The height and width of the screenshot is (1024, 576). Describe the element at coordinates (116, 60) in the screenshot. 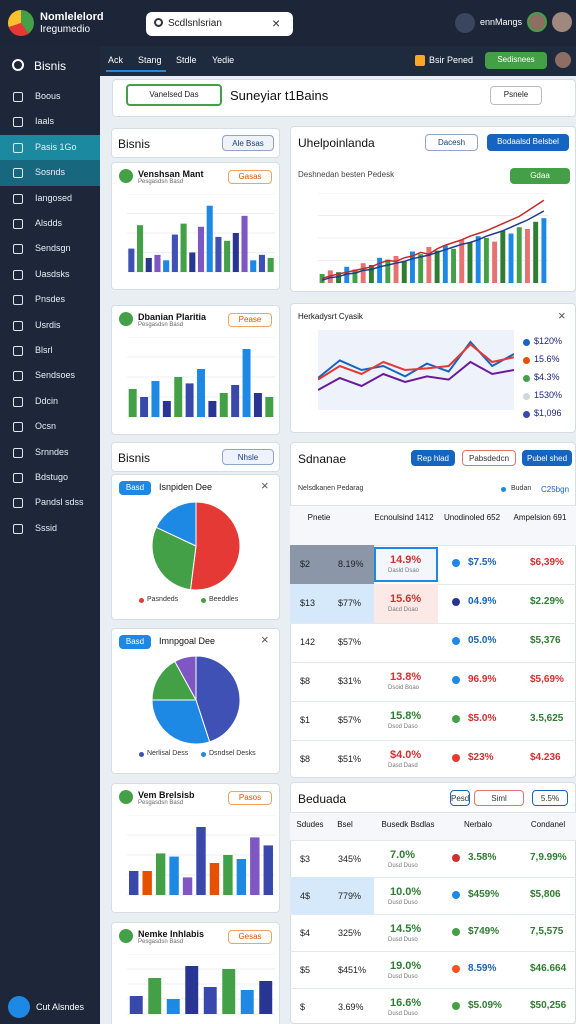

I see `tab: Ack` at that location.